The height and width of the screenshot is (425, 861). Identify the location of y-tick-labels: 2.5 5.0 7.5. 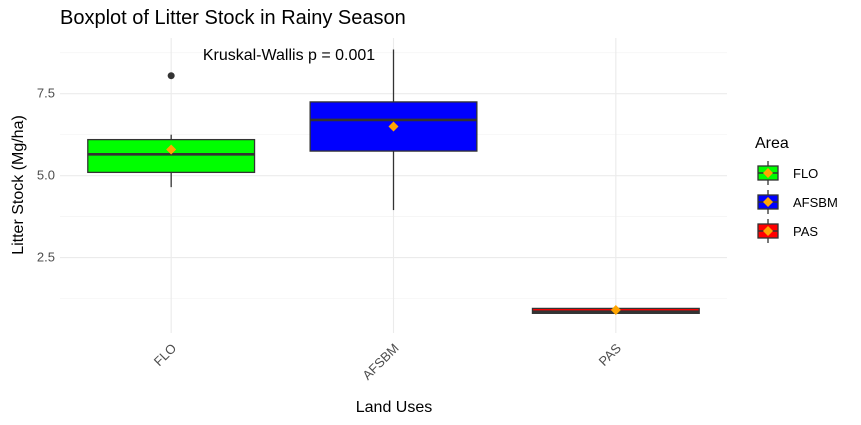
(46, 175).